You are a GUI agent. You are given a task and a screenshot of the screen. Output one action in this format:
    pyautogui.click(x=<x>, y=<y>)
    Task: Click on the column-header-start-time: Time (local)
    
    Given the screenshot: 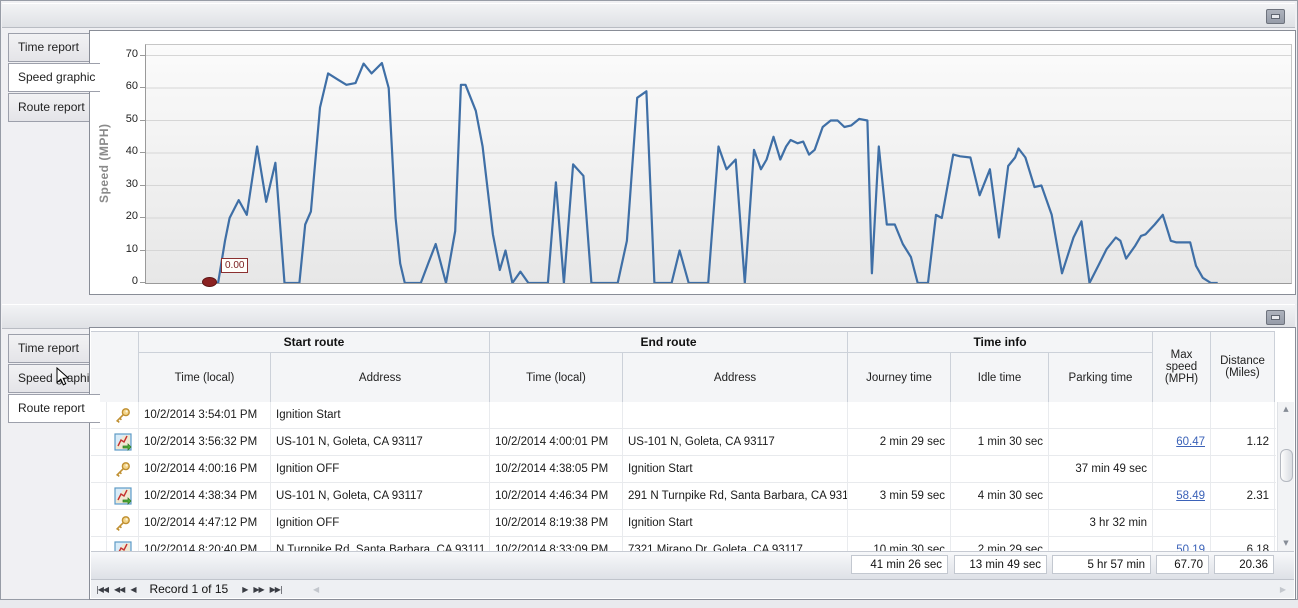 What is the action you would take?
    pyautogui.click(x=205, y=378)
    